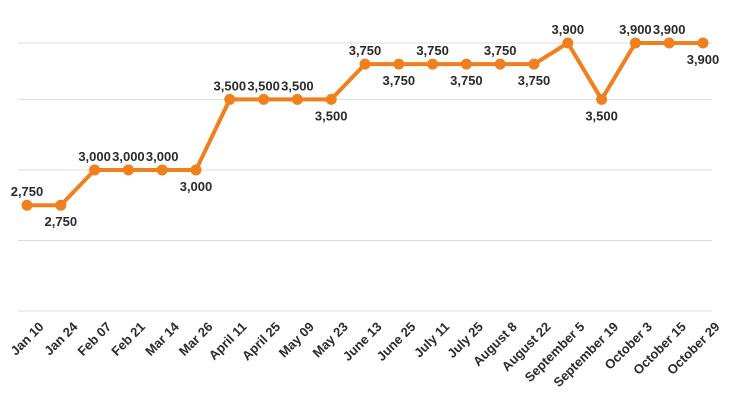 The image size is (749, 403). What do you see at coordinates (162, 338) in the screenshot?
I see `x-tick-label: Mar 14` at bounding box center [162, 338].